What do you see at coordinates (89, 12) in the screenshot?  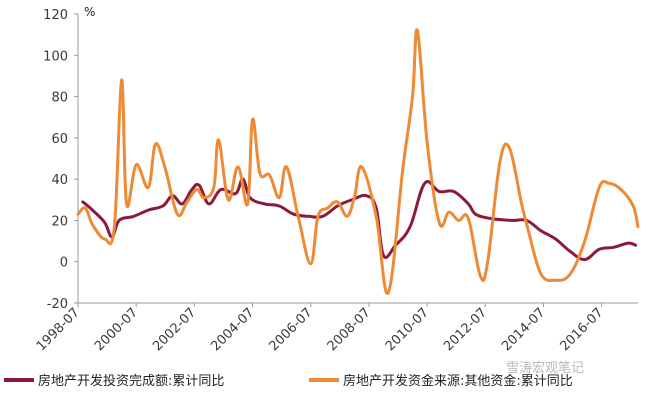 I see `y-unit-label: %` at bounding box center [89, 12].